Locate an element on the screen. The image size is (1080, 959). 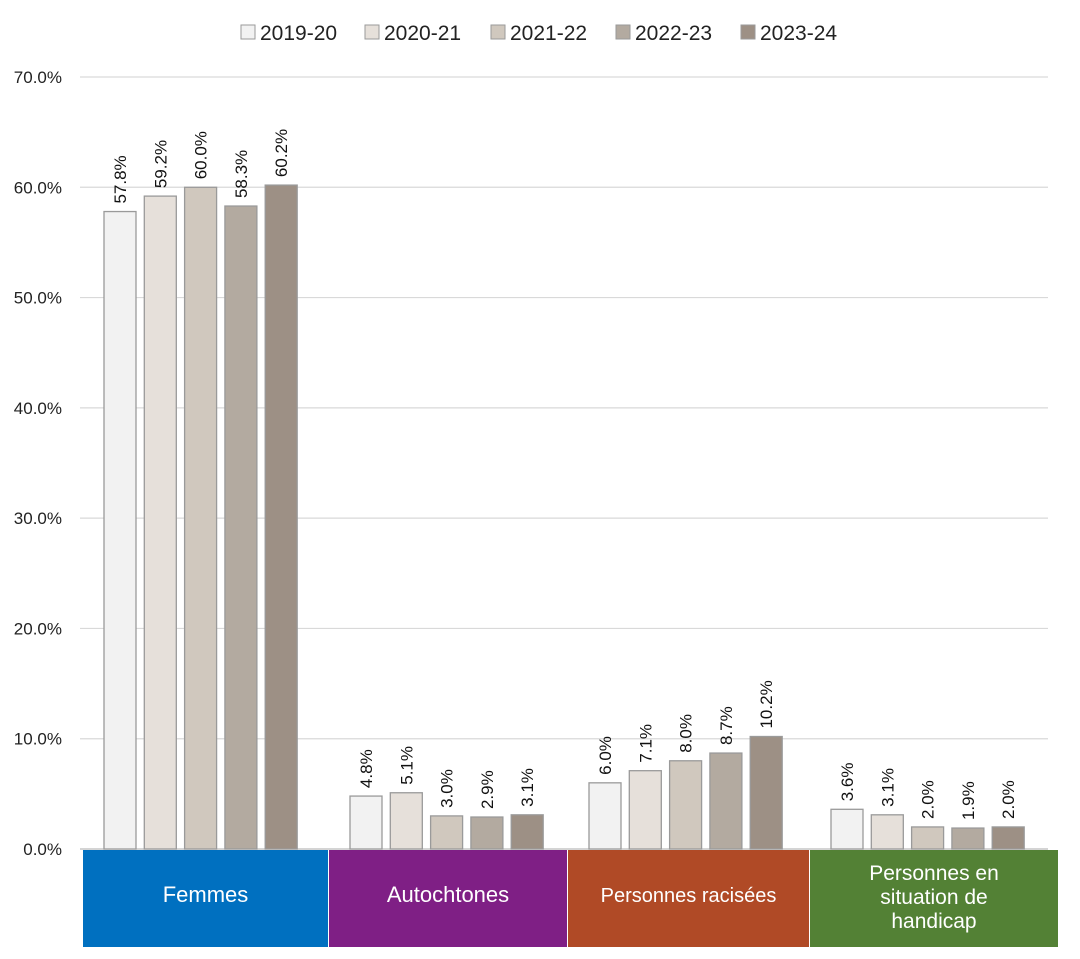
y-axis: 0.0% 10.0% 20.0% 30.0% 40.0% 50.0% 60.0% 70.0% is located at coordinates (38, 463).